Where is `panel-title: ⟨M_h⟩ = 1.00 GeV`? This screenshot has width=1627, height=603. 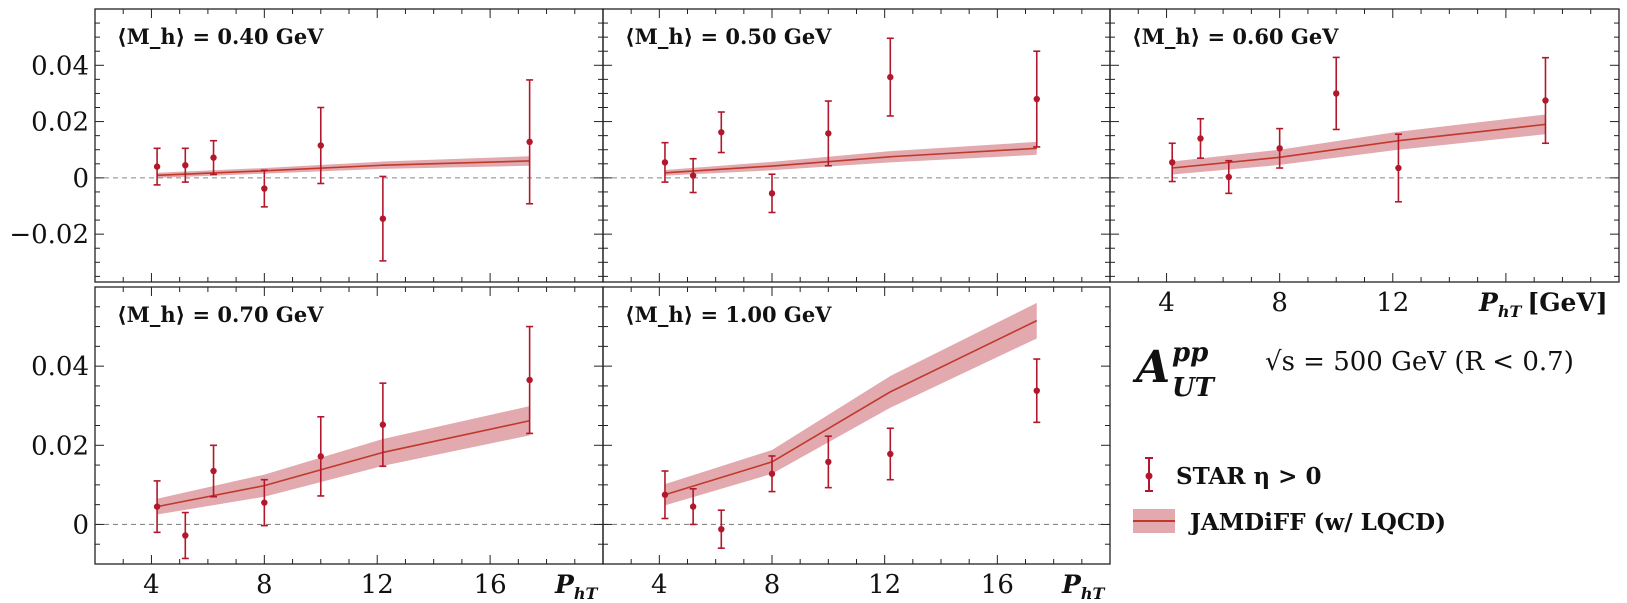
panel-title: ⟨M_h⟩ = 1.00 GeV is located at coordinates (728, 314).